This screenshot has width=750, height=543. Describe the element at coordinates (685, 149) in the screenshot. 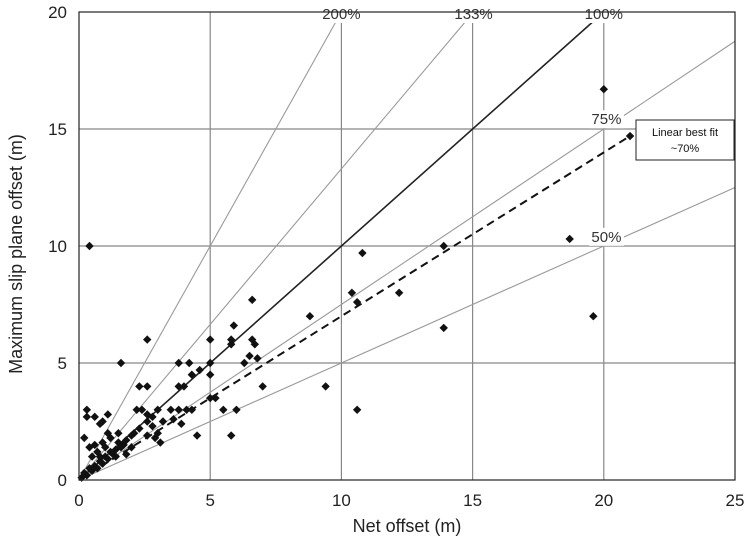

I see `legend-label-line2: ~70%` at that location.